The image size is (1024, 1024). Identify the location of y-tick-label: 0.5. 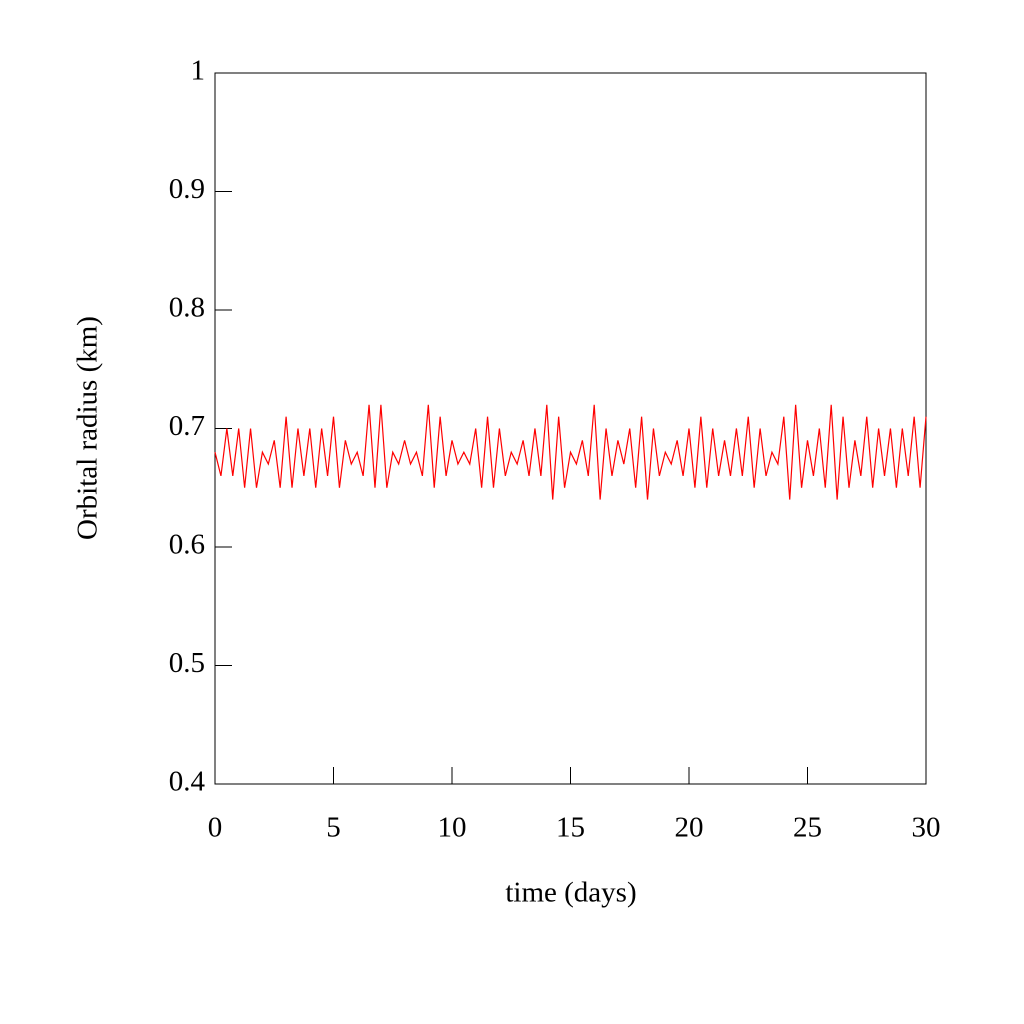
(187, 663).